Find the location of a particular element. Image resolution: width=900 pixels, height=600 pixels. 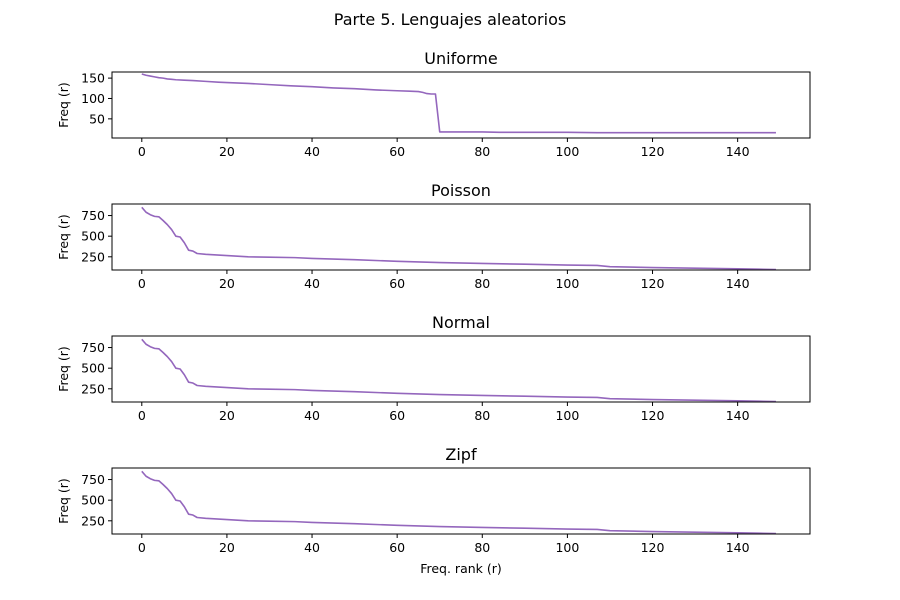

figure-suptitle: Parte 5. Lenguajes aleatorios is located at coordinates (450, 19).